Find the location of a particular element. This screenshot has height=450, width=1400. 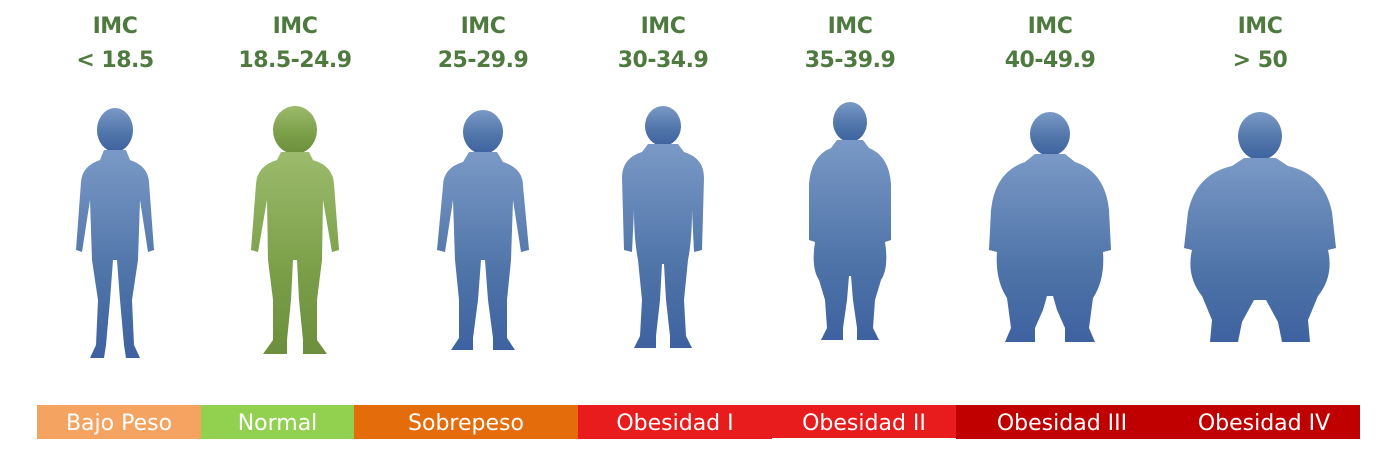

category-bar-obesidad-3: Obesidad III is located at coordinates (1062, 422).